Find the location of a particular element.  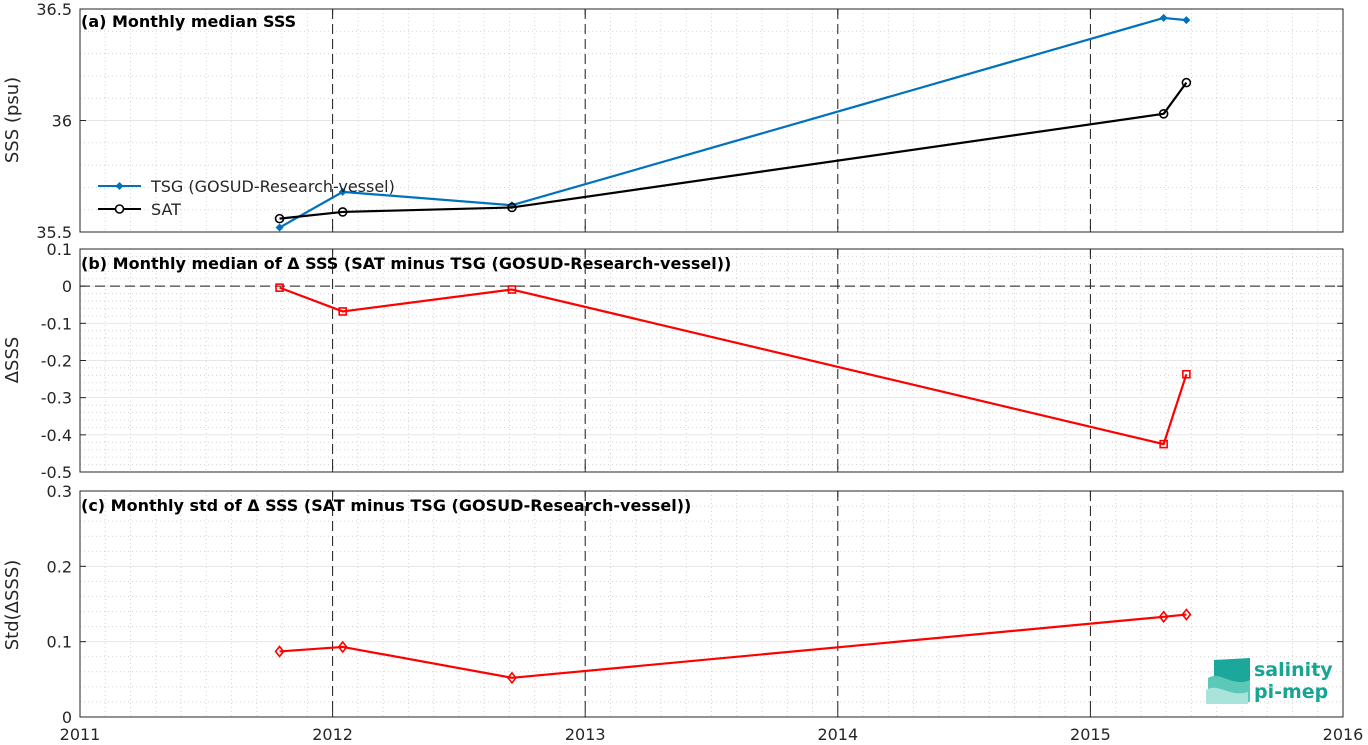

x-tick-label: 2012 is located at coordinates (332, 734).